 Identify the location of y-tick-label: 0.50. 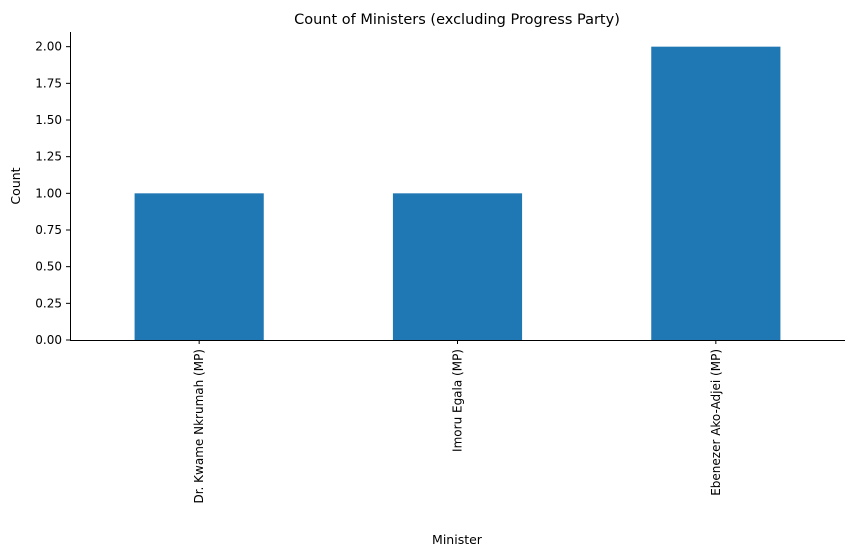
(48, 267).